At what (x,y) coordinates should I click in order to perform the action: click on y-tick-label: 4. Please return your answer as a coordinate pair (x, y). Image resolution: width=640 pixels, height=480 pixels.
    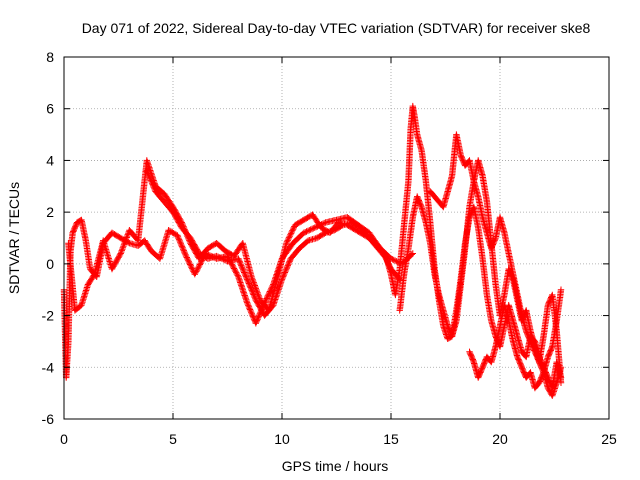
    Looking at the image, I should click on (50, 160).